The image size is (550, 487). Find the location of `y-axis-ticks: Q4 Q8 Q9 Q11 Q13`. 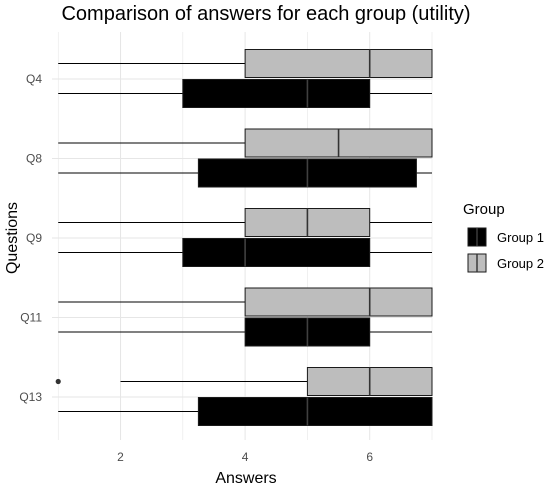

y-axis-ticks: Q4 Q8 Q9 Q11 Q13 is located at coordinates (30, 238).